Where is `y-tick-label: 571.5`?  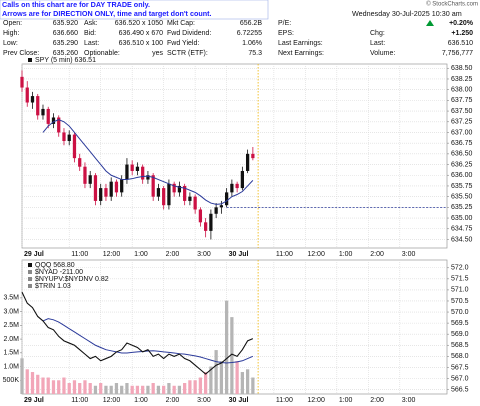
y-tick-label: 571.5 is located at coordinates (460, 279).